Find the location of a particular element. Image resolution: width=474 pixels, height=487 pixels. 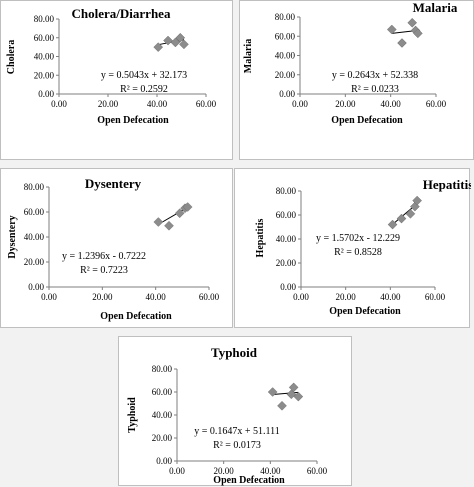

chart-title: Dysentery is located at coordinates (113, 183).